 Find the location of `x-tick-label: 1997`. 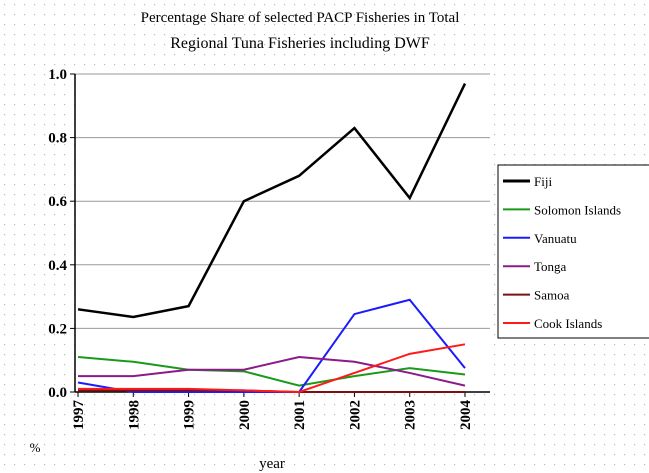

x-tick-label: 1997 is located at coordinates (79, 415).